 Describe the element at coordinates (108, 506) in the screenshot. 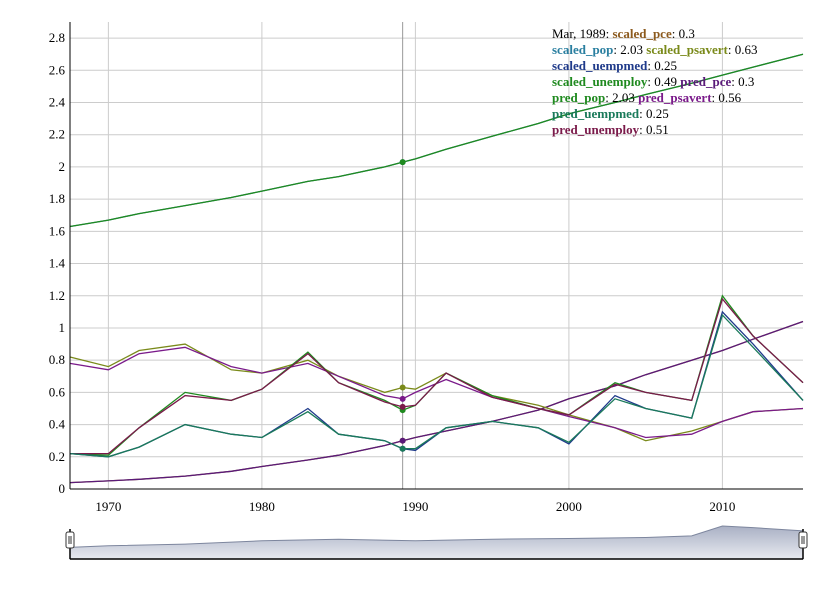

I see `x-tick-label-0: 1970` at that location.